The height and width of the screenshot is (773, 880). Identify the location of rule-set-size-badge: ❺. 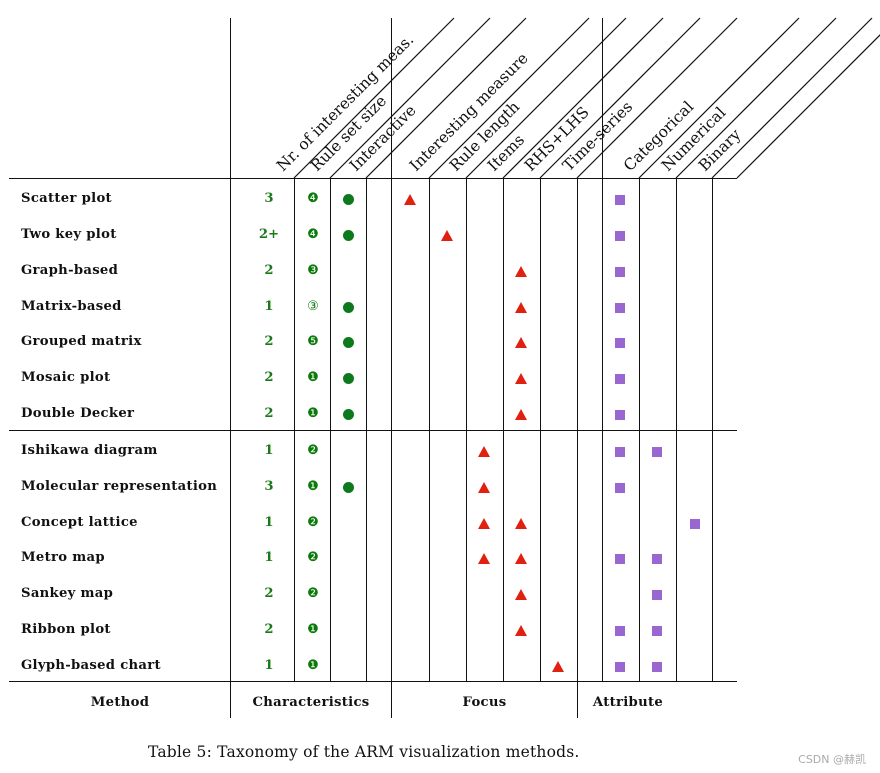
(313, 341).